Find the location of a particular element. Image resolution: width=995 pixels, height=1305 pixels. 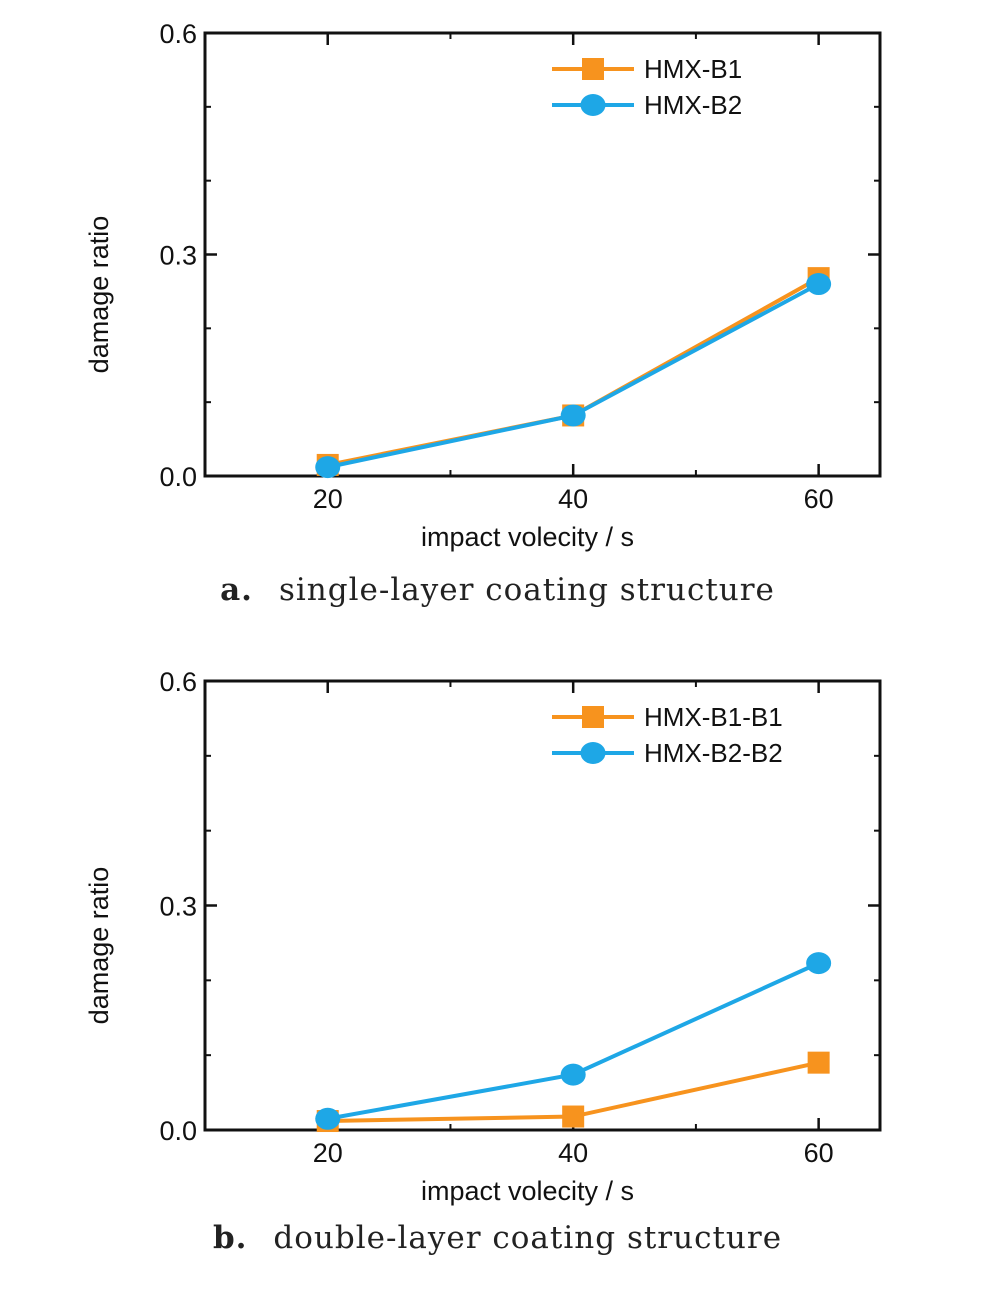

caption-a-text: single-layer coating structure is located at coordinates (526, 590).